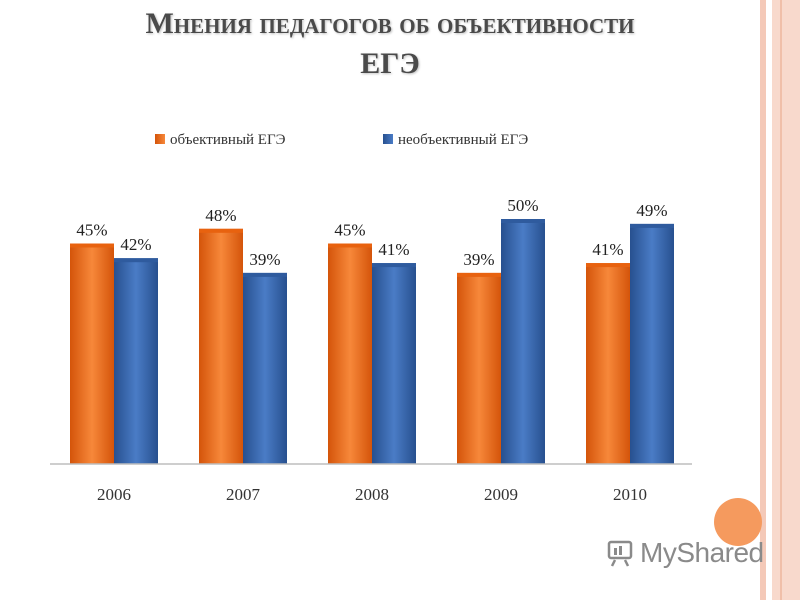 Image resolution: width=800 pixels, height=600 pixels. Describe the element at coordinates (394, 363) in the screenshot. I see `bar-nonobjective-2008` at that location.